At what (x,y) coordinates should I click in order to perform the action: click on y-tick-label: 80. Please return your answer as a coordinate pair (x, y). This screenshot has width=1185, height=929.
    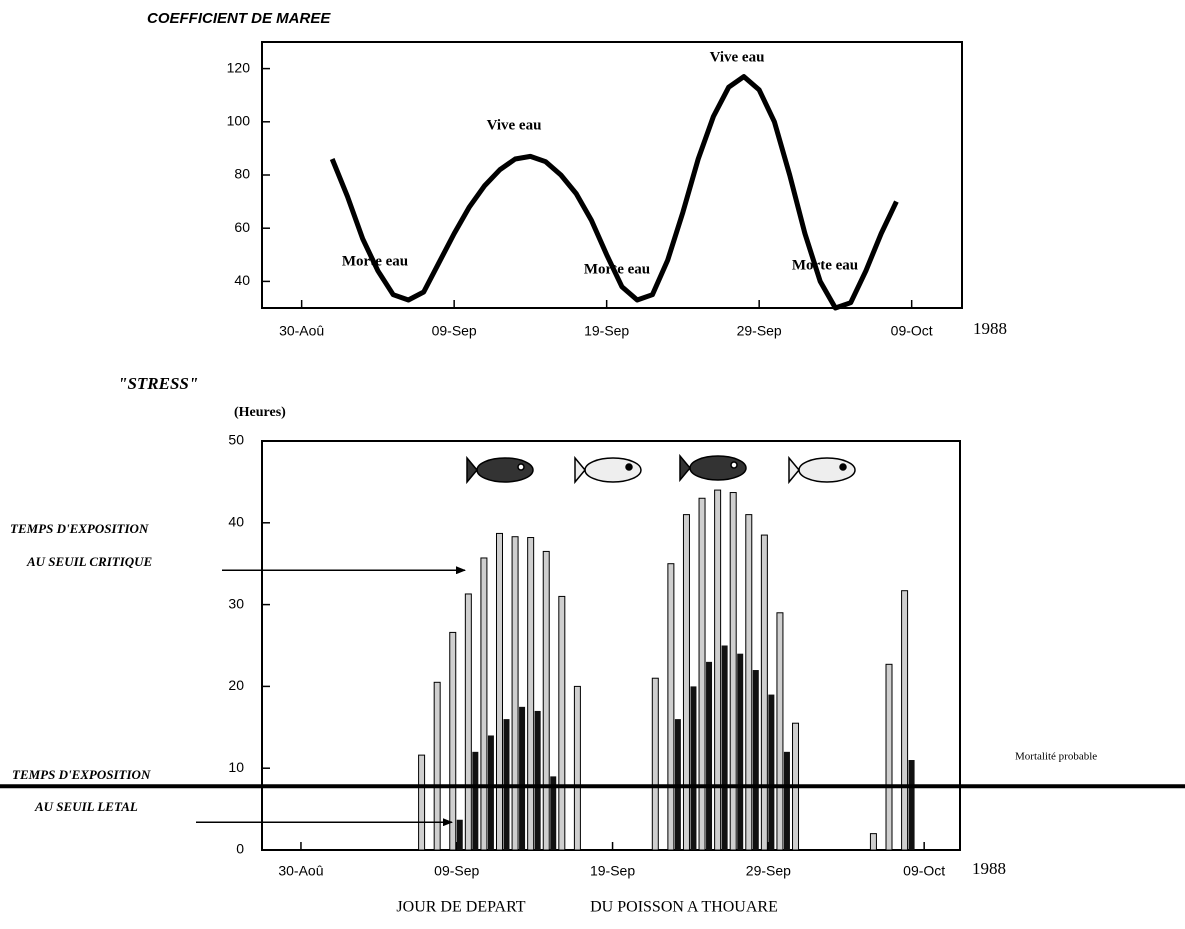
    Looking at the image, I should click on (242, 174).